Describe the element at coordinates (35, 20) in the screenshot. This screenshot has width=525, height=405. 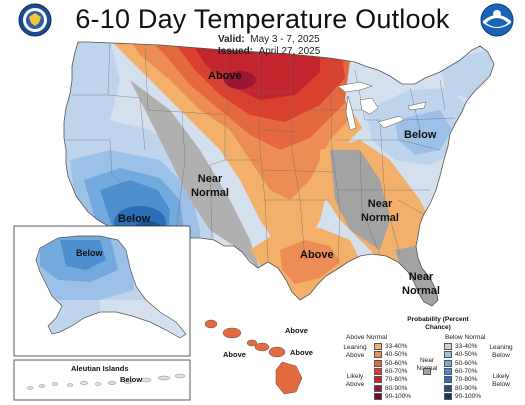
I see `department-of-commerce-seal-icon` at that location.